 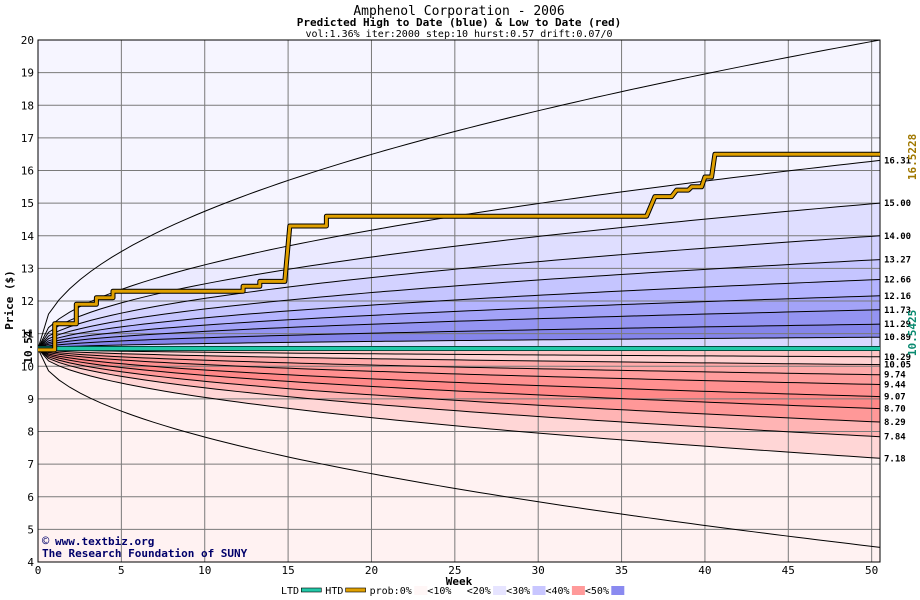 What do you see at coordinates (27, 366) in the screenshot?
I see `y-tick-label: 10` at bounding box center [27, 366].